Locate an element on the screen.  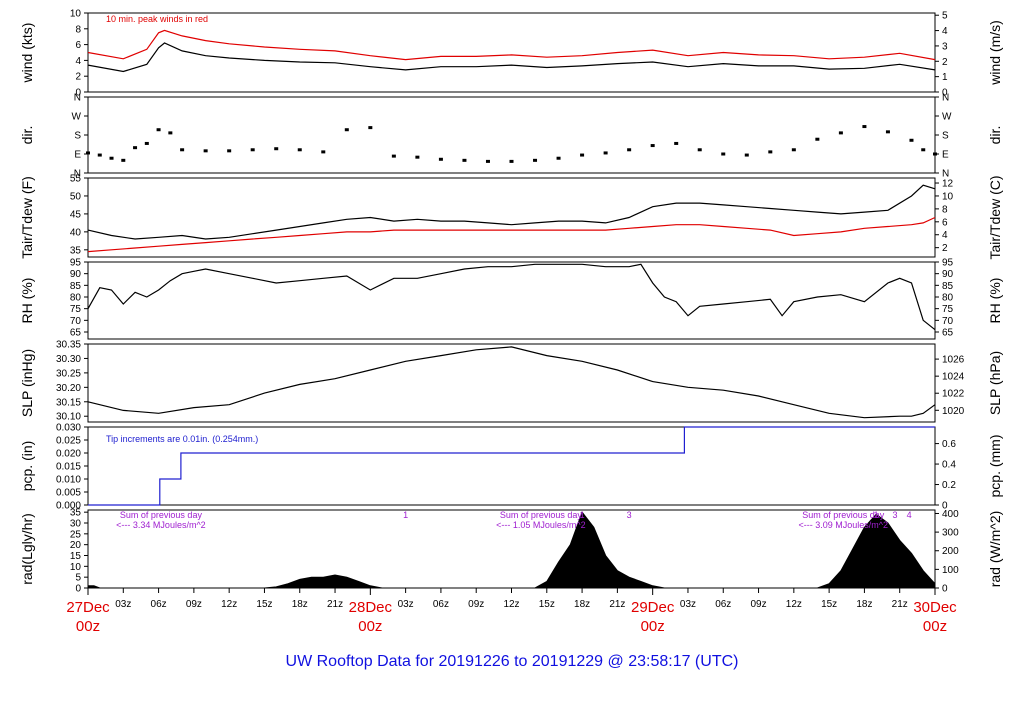
y-tick-label-right: 2 is located at coordinates (945, 62).